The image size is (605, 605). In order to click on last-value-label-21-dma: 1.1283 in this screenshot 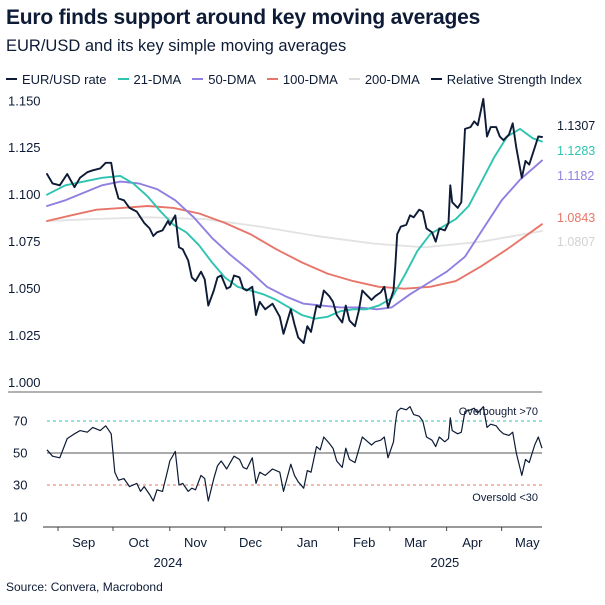, I will do `click(576, 151)`.